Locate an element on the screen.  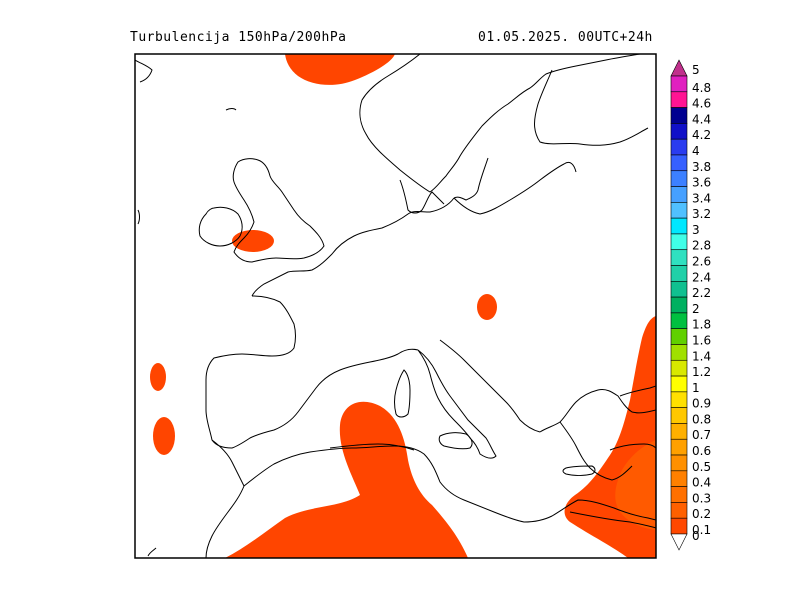
coastline-italy is located at coordinates (457, 404).